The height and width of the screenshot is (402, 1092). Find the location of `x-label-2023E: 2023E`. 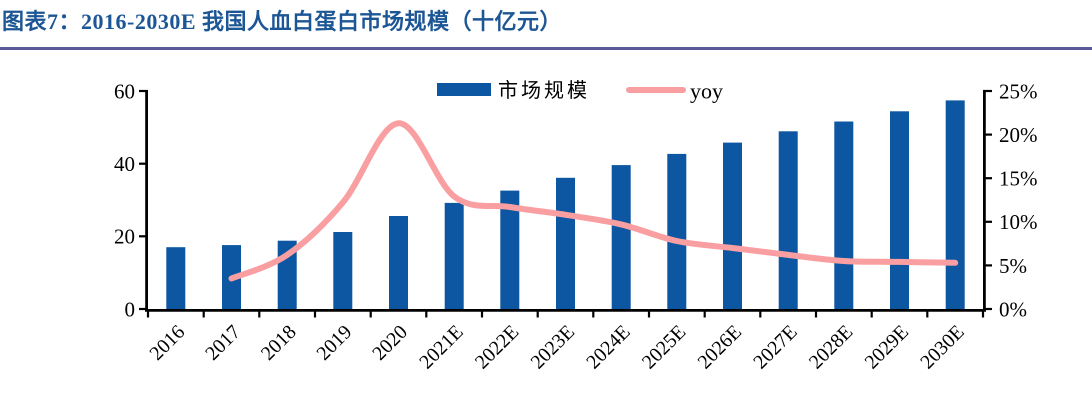

x-label-2023E: 2023E is located at coordinates (553, 347).